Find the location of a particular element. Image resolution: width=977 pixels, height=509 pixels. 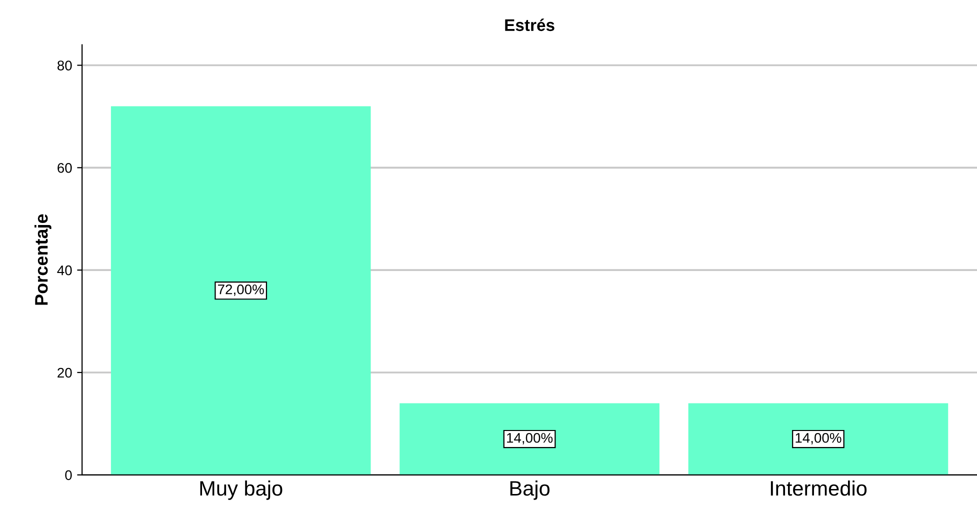

y-tick-label: 40 is located at coordinates (64, 270).